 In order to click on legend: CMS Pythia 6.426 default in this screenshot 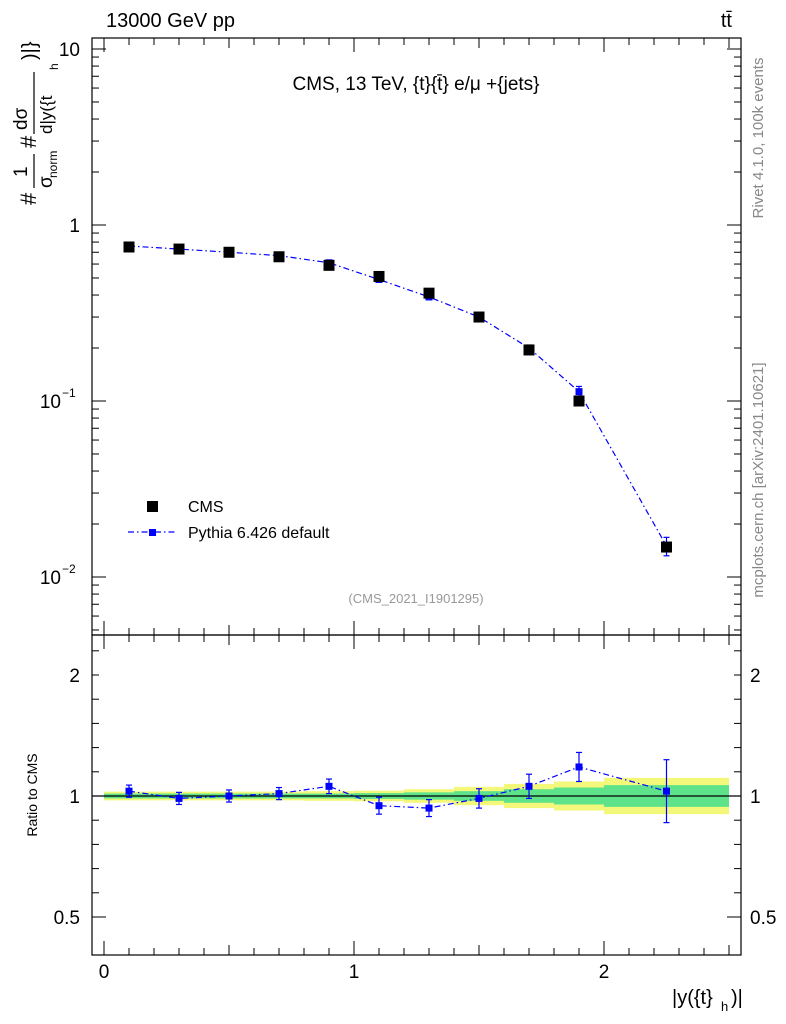, I will do `click(229, 520)`.